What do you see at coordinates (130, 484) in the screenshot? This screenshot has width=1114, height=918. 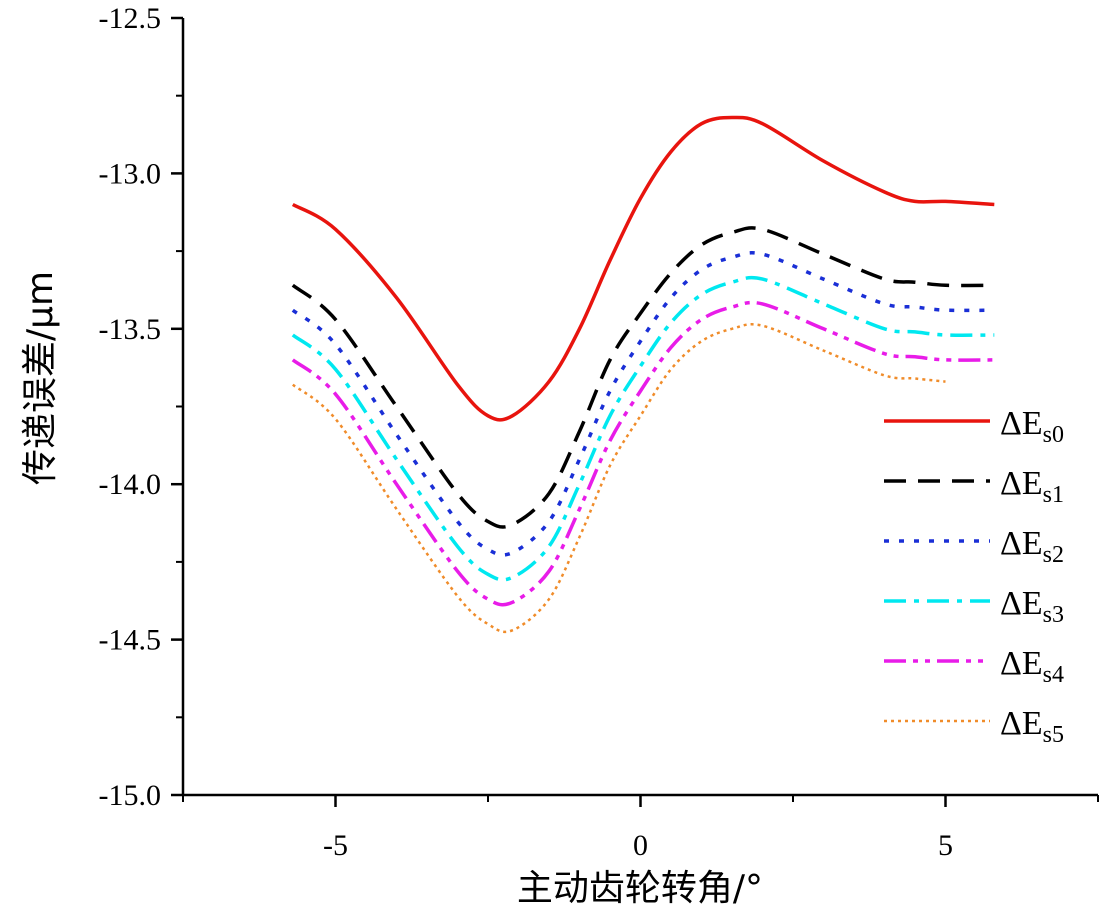 I see `y-tick-label: -14.0` at bounding box center [130, 484].